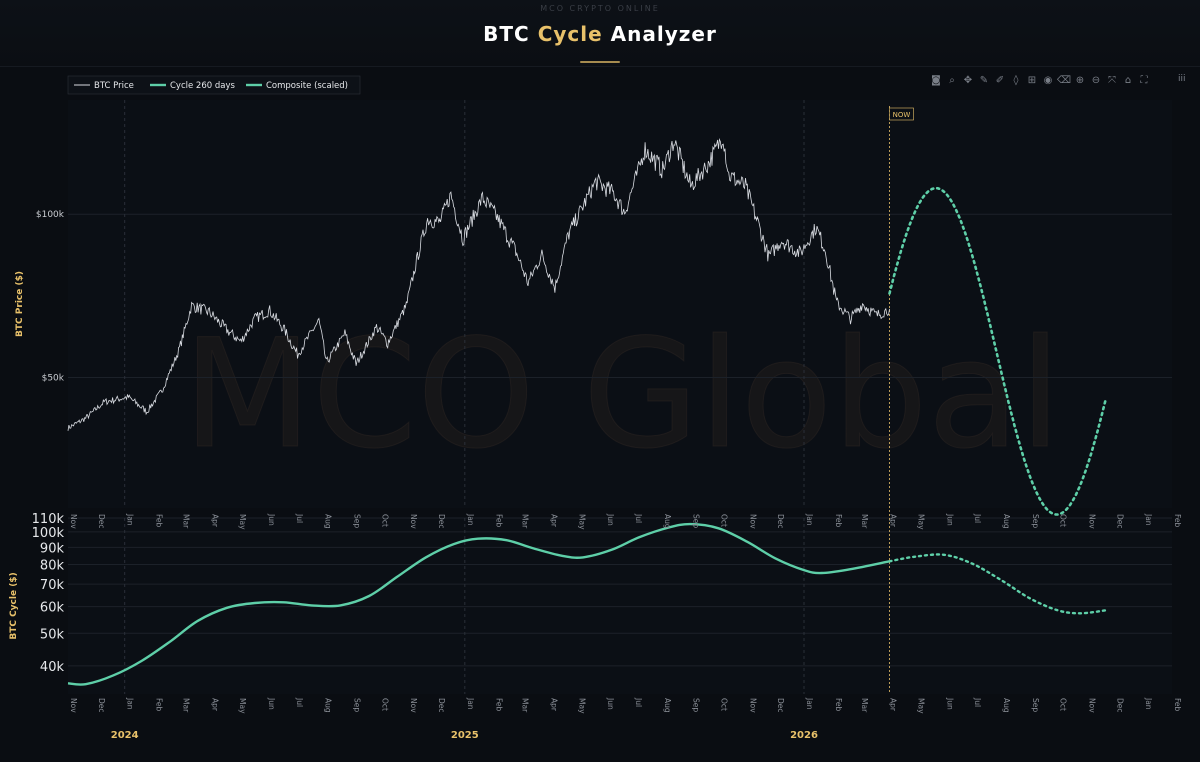 The height and width of the screenshot is (762, 1200). I want to click on series-composite, so click(478, 604).